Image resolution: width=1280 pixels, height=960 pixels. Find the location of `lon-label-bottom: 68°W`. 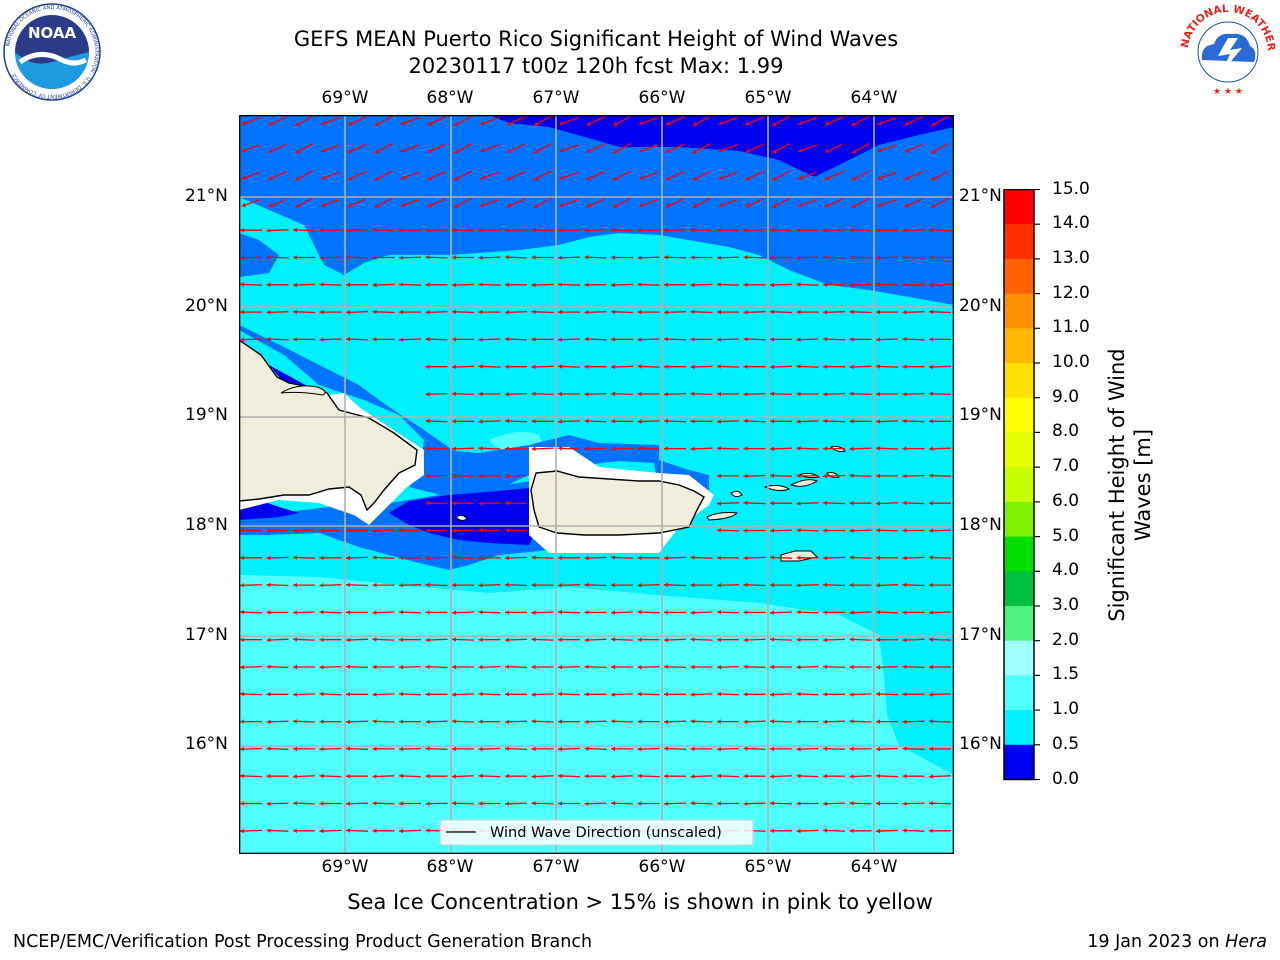

lon-label-bottom: 68°W is located at coordinates (450, 867).